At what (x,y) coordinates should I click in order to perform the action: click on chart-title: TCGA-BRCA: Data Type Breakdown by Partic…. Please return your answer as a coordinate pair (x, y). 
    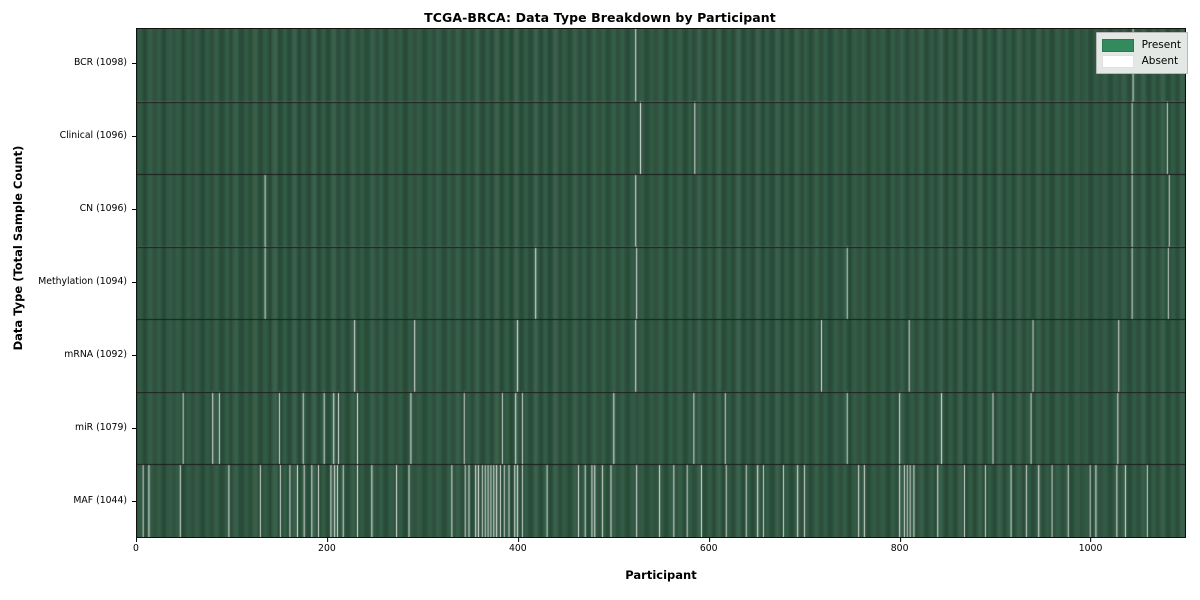
    Looking at the image, I should click on (600, 17).